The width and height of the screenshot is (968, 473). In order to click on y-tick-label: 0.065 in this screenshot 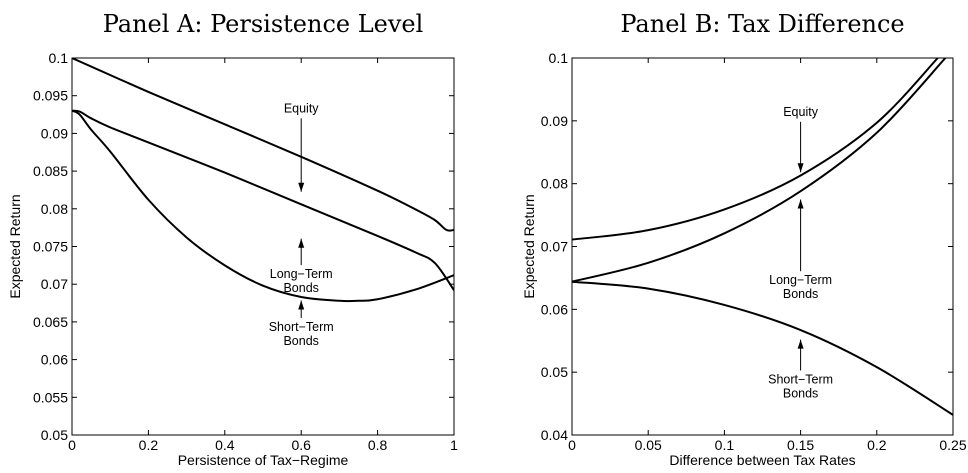, I will do `click(50, 322)`.